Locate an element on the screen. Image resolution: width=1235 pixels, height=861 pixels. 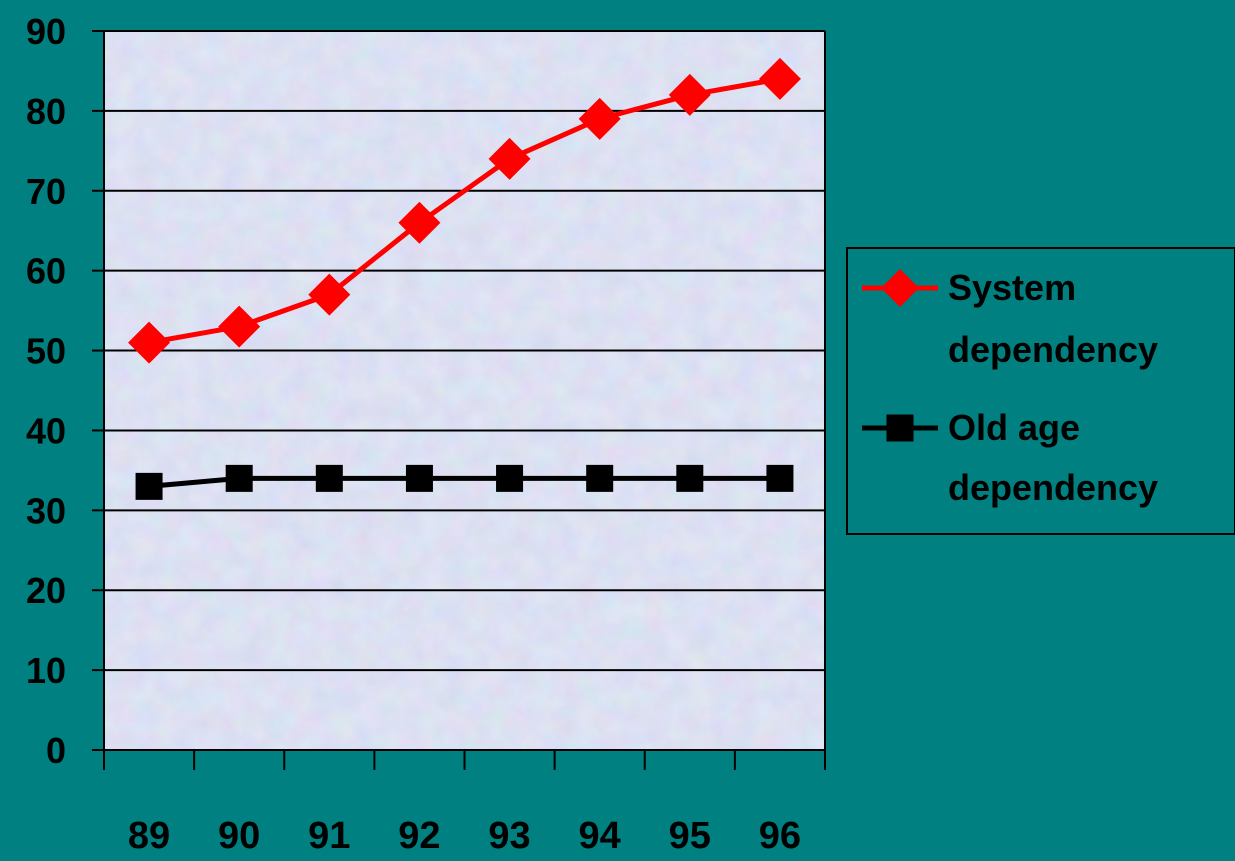
legend-item-0: System dependency is located at coordinates (1010, 318).